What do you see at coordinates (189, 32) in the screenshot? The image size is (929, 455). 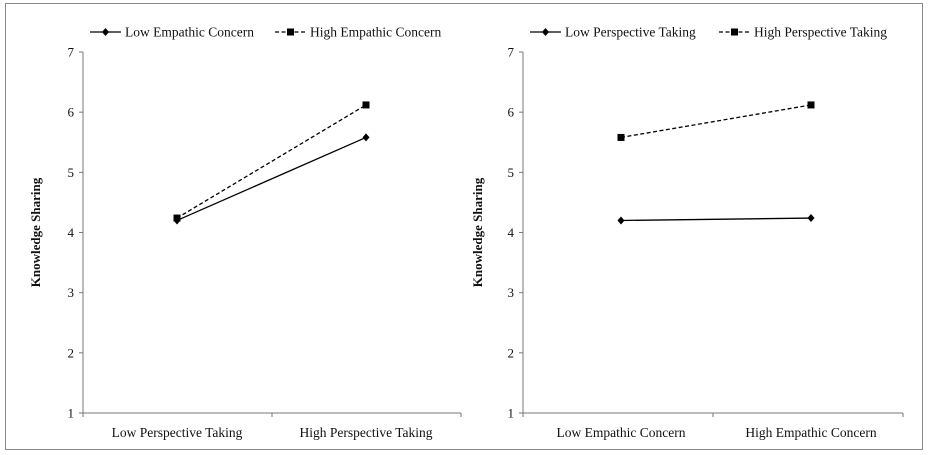 I see `legend-label: Low Empathic Concern` at bounding box center [189, 32].